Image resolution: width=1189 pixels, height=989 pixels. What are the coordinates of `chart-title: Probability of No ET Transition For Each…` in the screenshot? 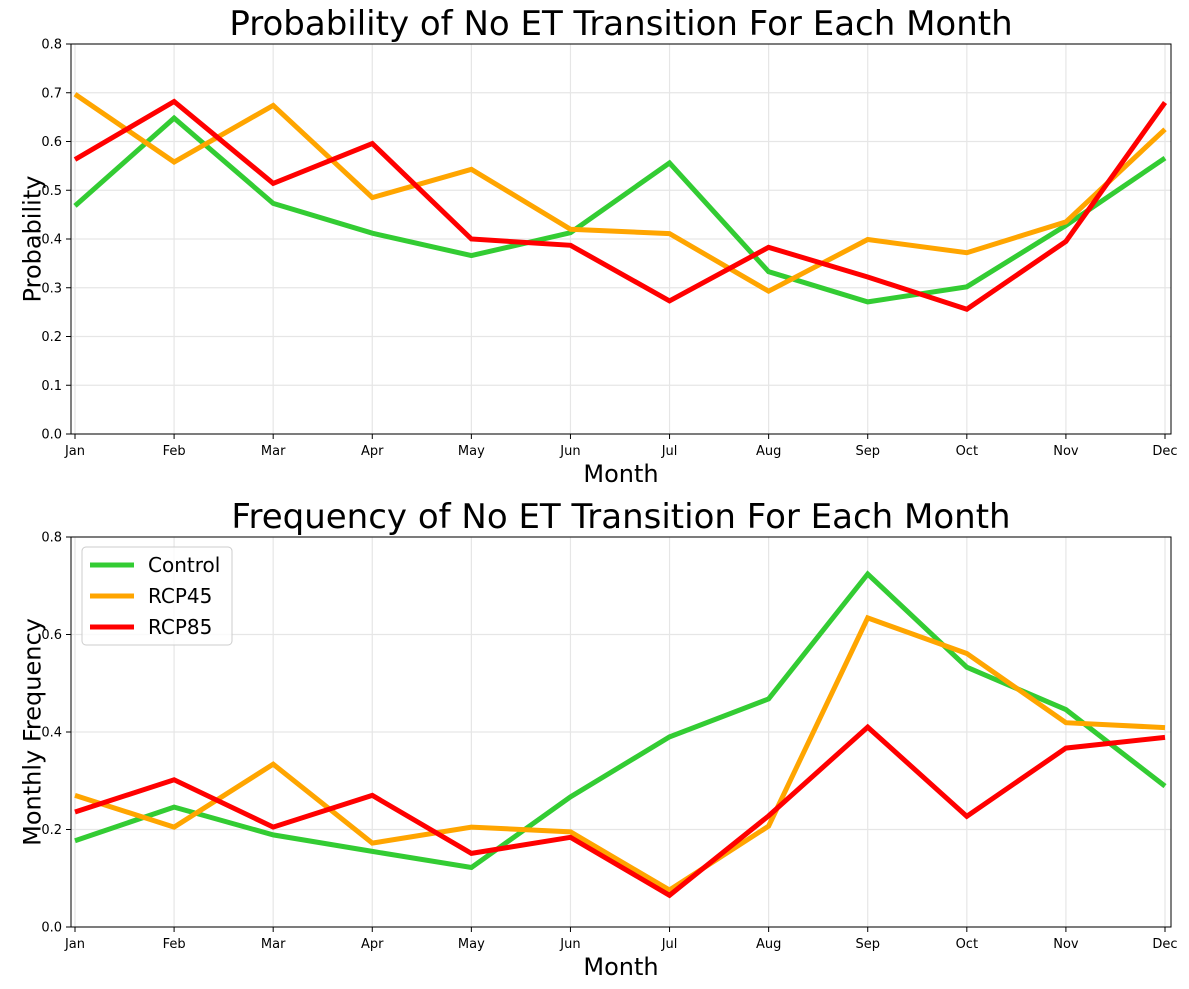 It's located at (620, 24).